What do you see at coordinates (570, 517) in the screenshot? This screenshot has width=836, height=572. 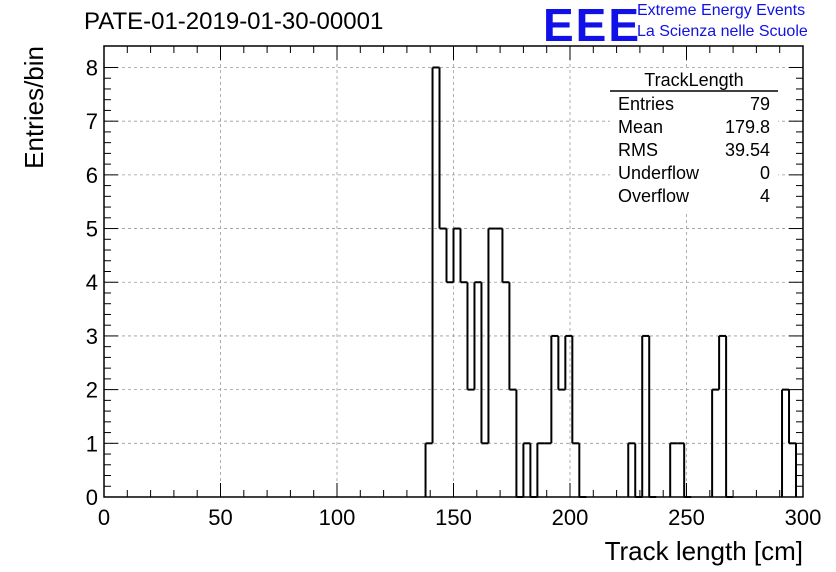 I see `x-tick-label: 200` at bounding box center [570, 517].